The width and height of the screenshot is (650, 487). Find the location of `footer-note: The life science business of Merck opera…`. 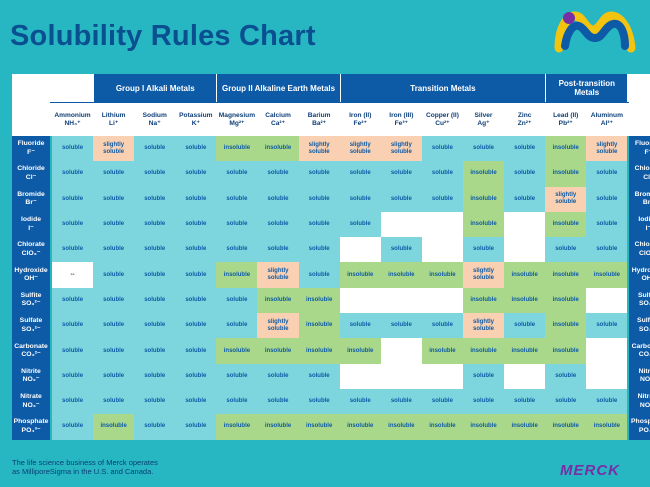

footer-note: The life science business of Merck opera… is located at coordinates (85, 467).